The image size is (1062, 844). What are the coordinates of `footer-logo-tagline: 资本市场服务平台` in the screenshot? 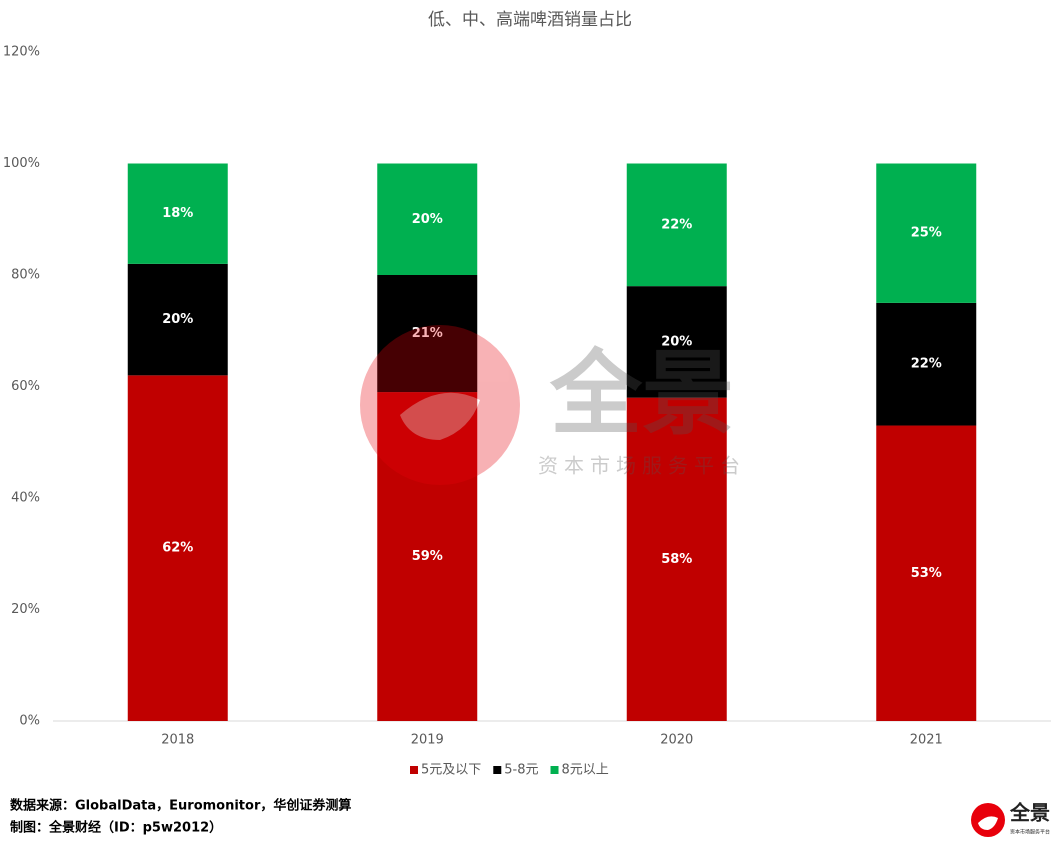 It's located at (1030, 832).